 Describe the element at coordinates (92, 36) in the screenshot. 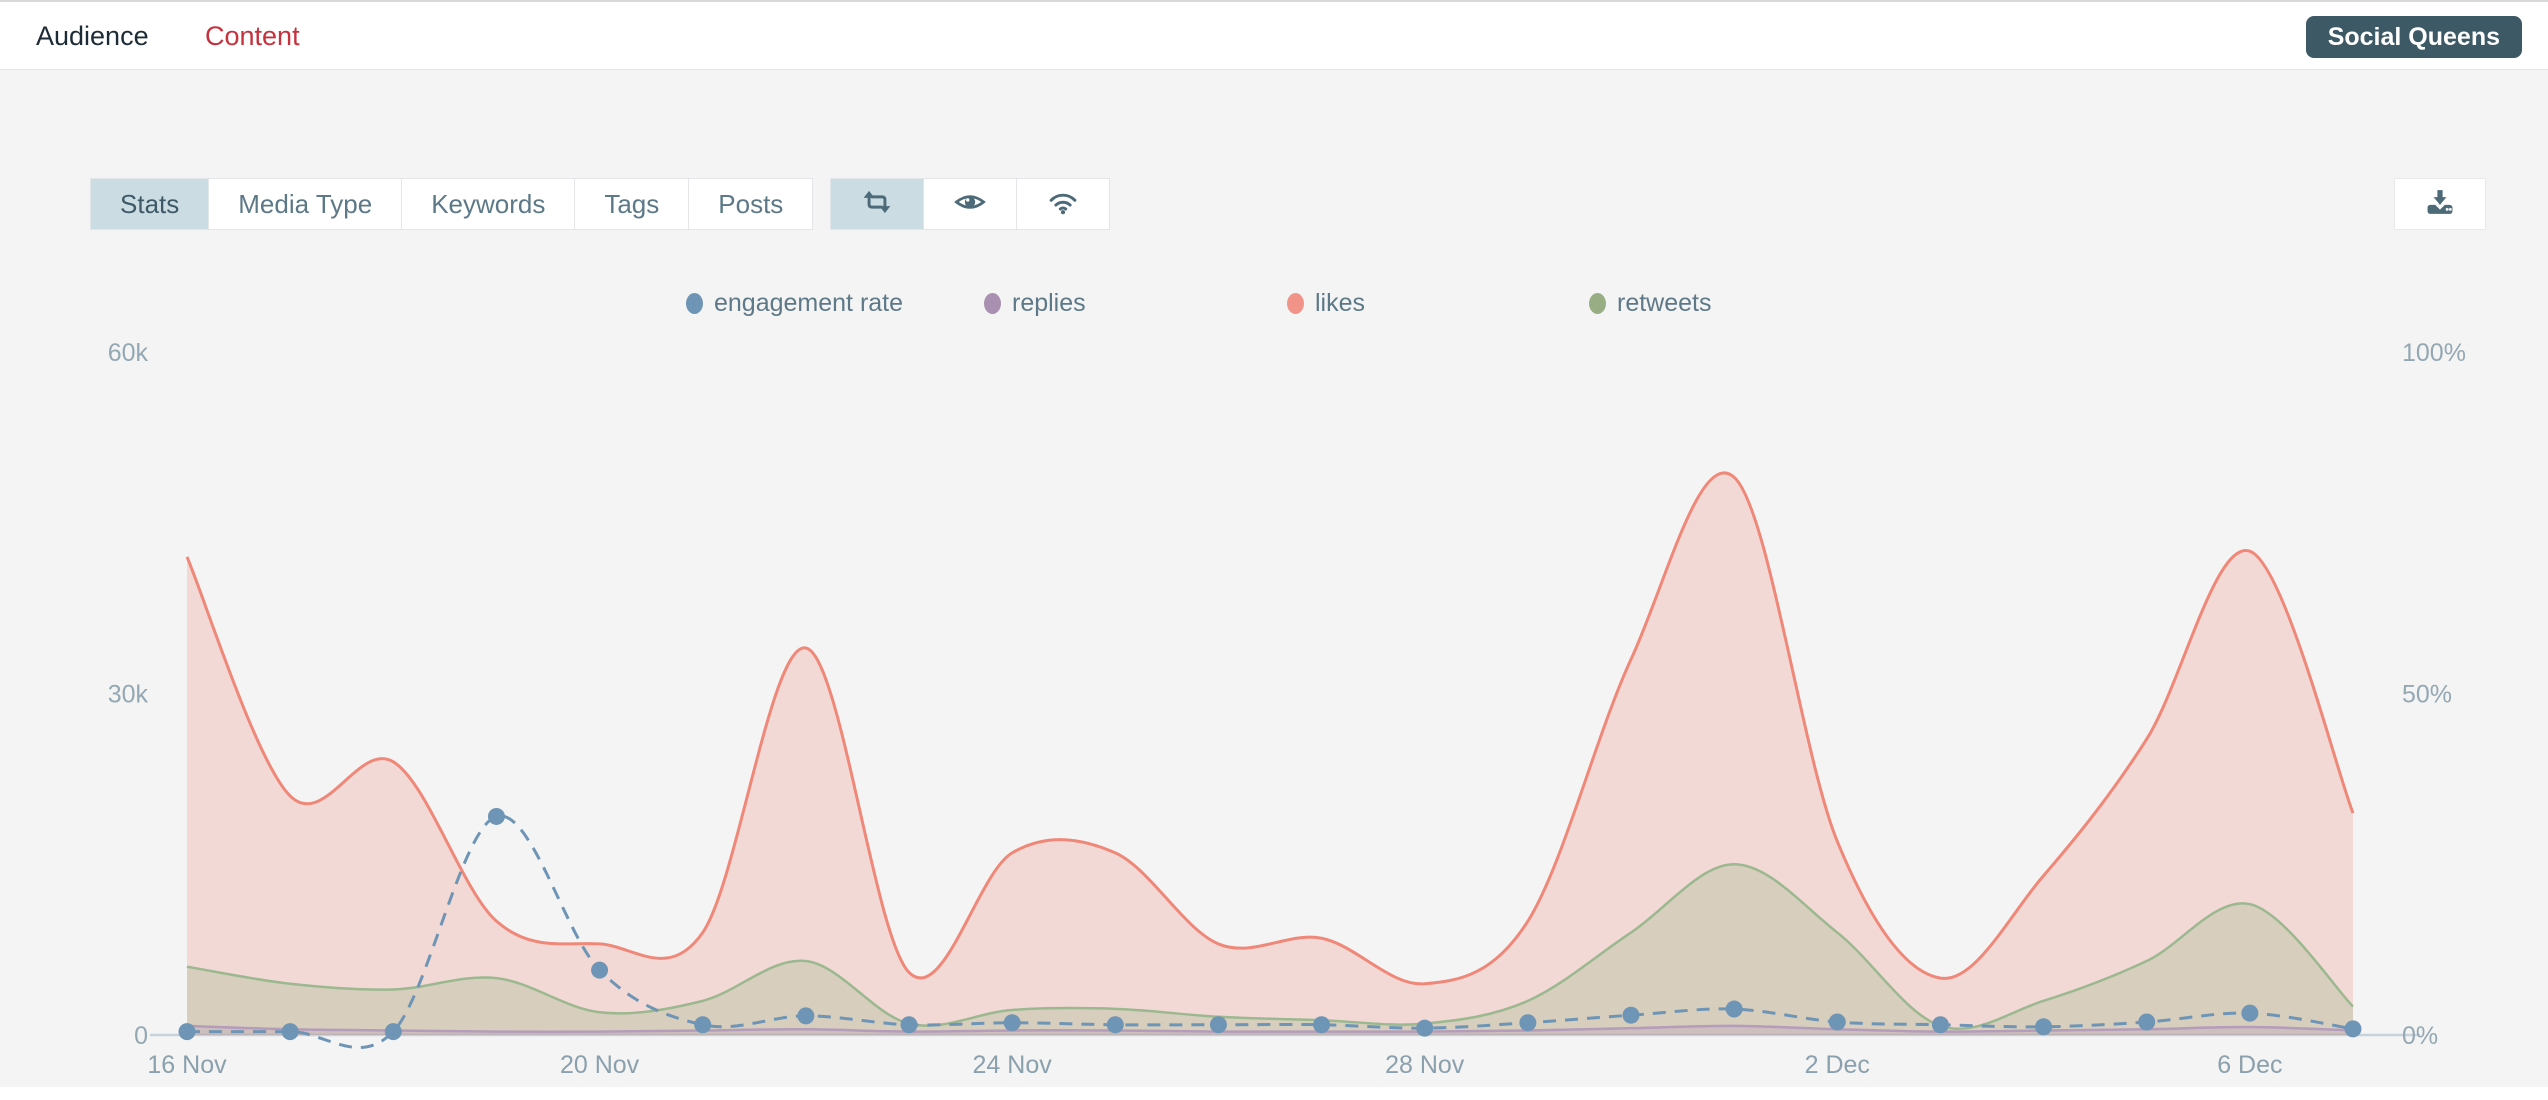

I see `nav-tab-audience: Audience` at that location.